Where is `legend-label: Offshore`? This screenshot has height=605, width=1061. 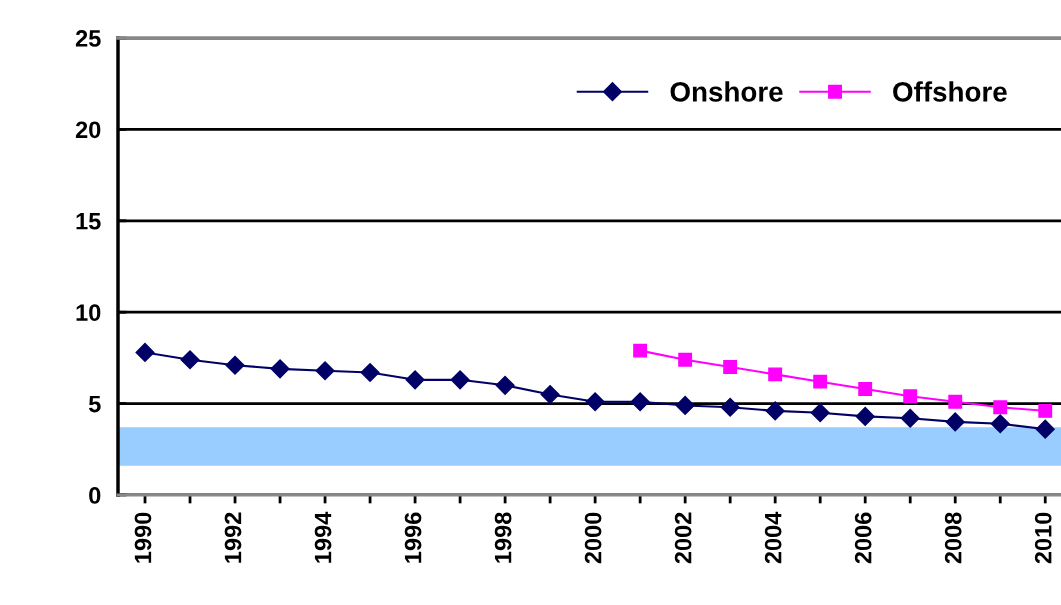
legend-label: Offshore is located at coordinates (950, 91).